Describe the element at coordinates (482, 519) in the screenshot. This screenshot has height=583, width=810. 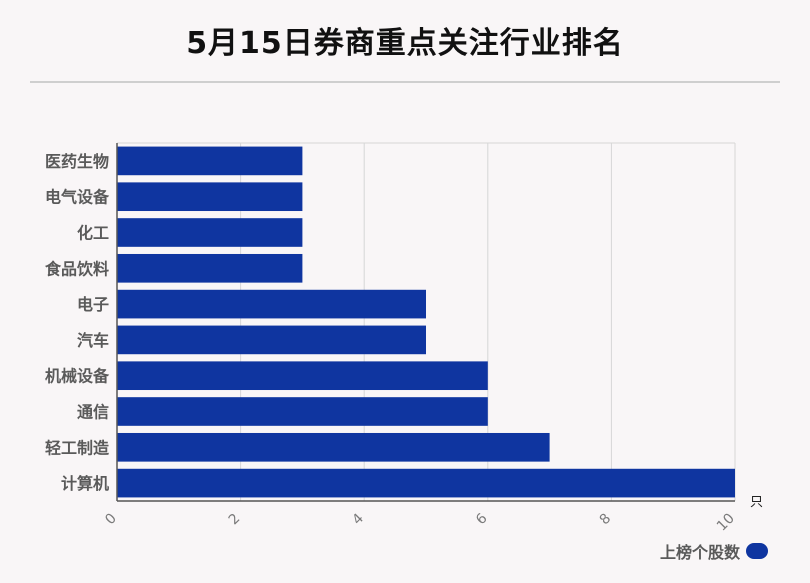
I see `x-tick-label: 6` at that location.